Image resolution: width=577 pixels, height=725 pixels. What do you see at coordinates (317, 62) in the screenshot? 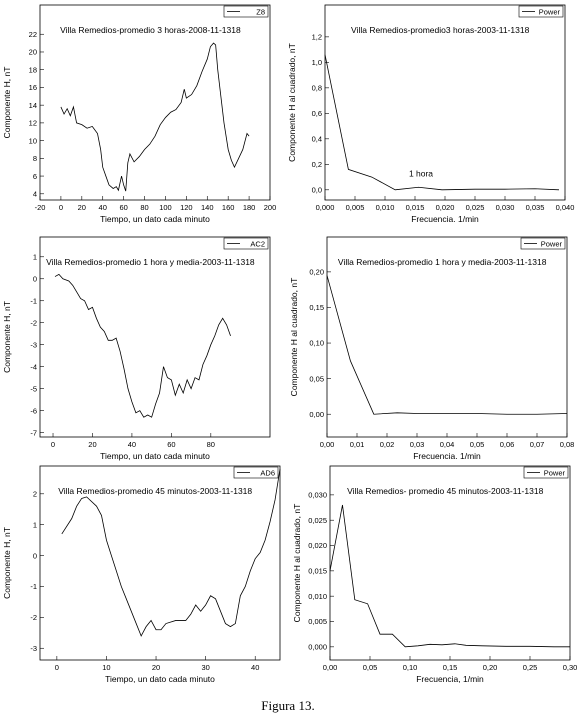
I see `y-tick-label: 1,0` at bounding box center [317, 62].